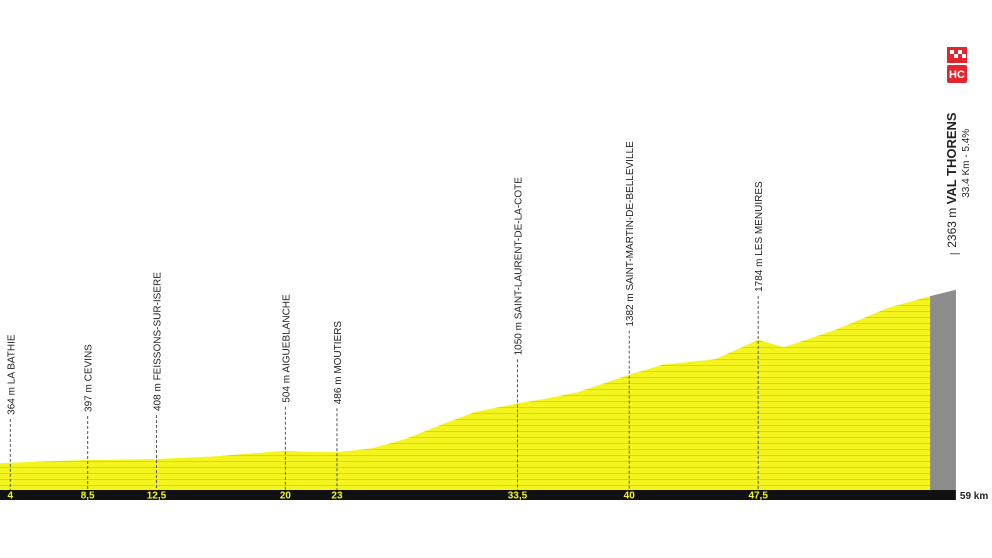 Image resolution: width=992 pixels, height=558 pixels. I want to click on finish-altitude: 2363 m, so click(952, 228).